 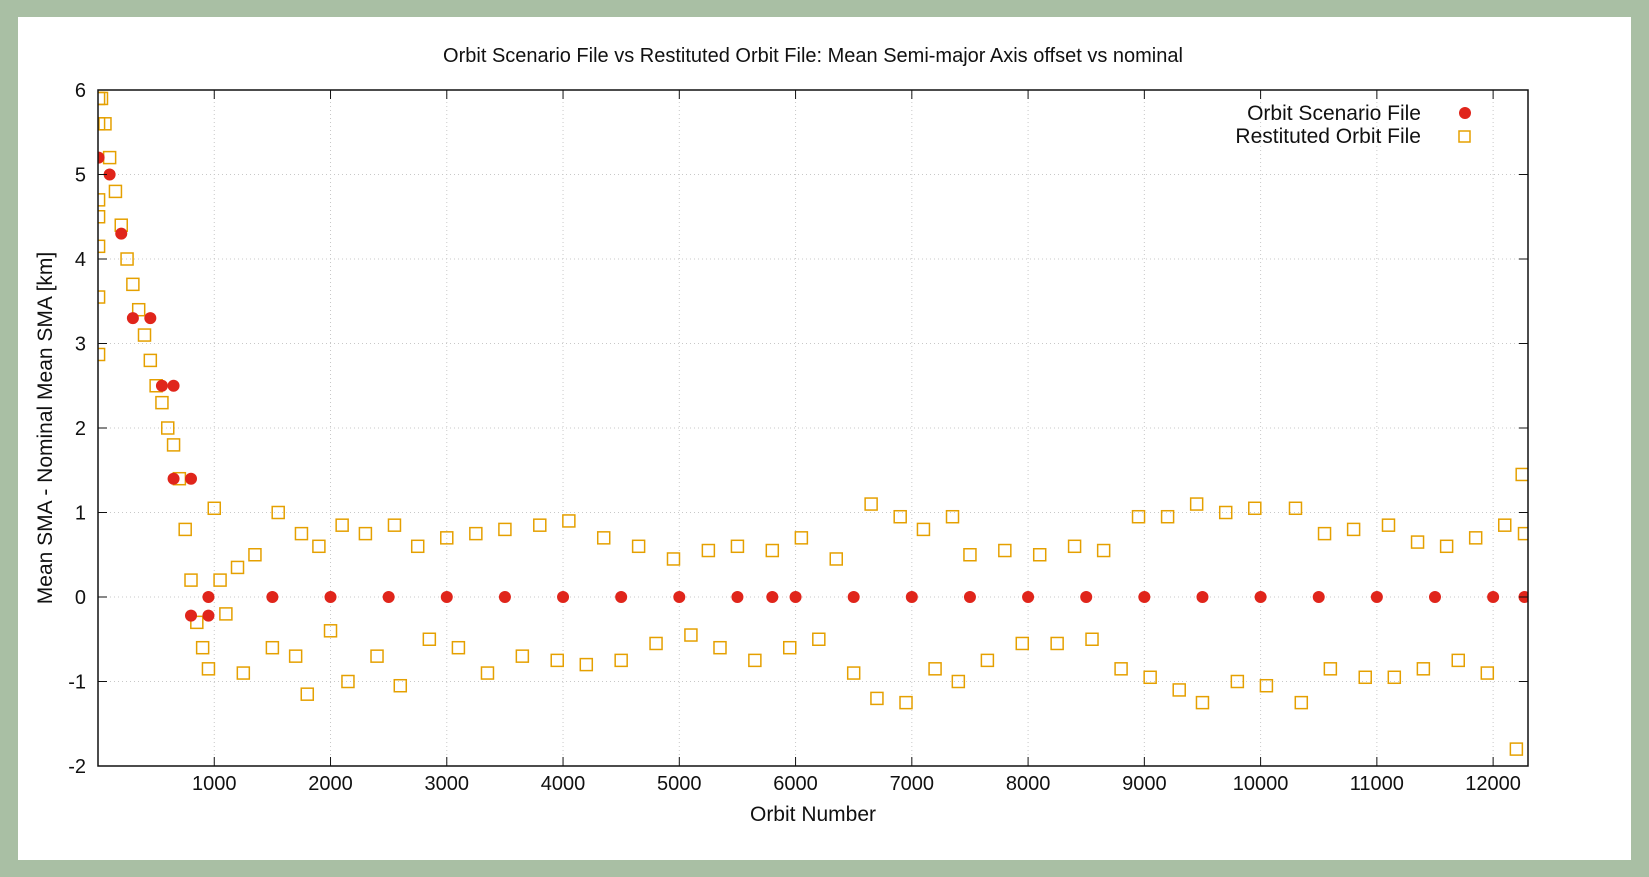 What do you see at coordinates (80, 514) in the screenshot?
I see `y-tick-label: 1` at bounding box center [80, 514].